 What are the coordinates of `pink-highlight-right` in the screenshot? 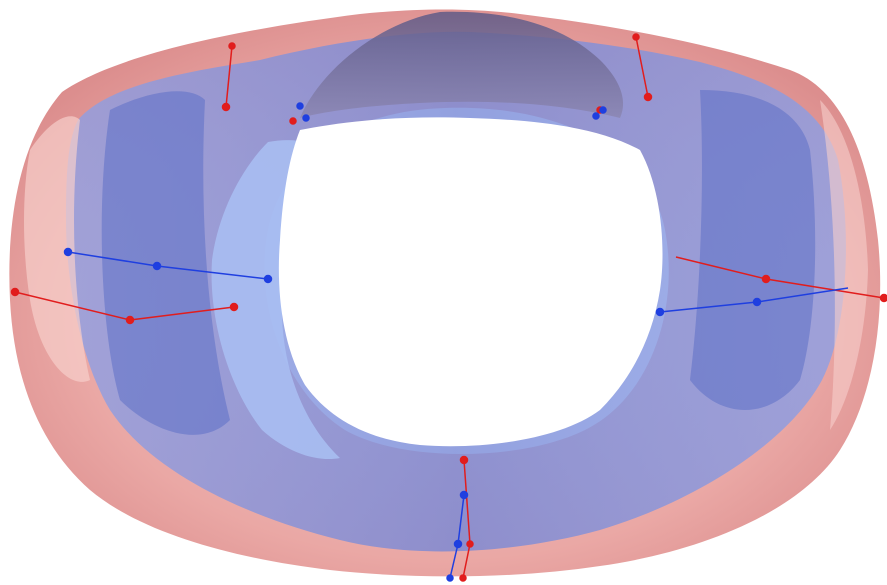 It's located at (844, 265).